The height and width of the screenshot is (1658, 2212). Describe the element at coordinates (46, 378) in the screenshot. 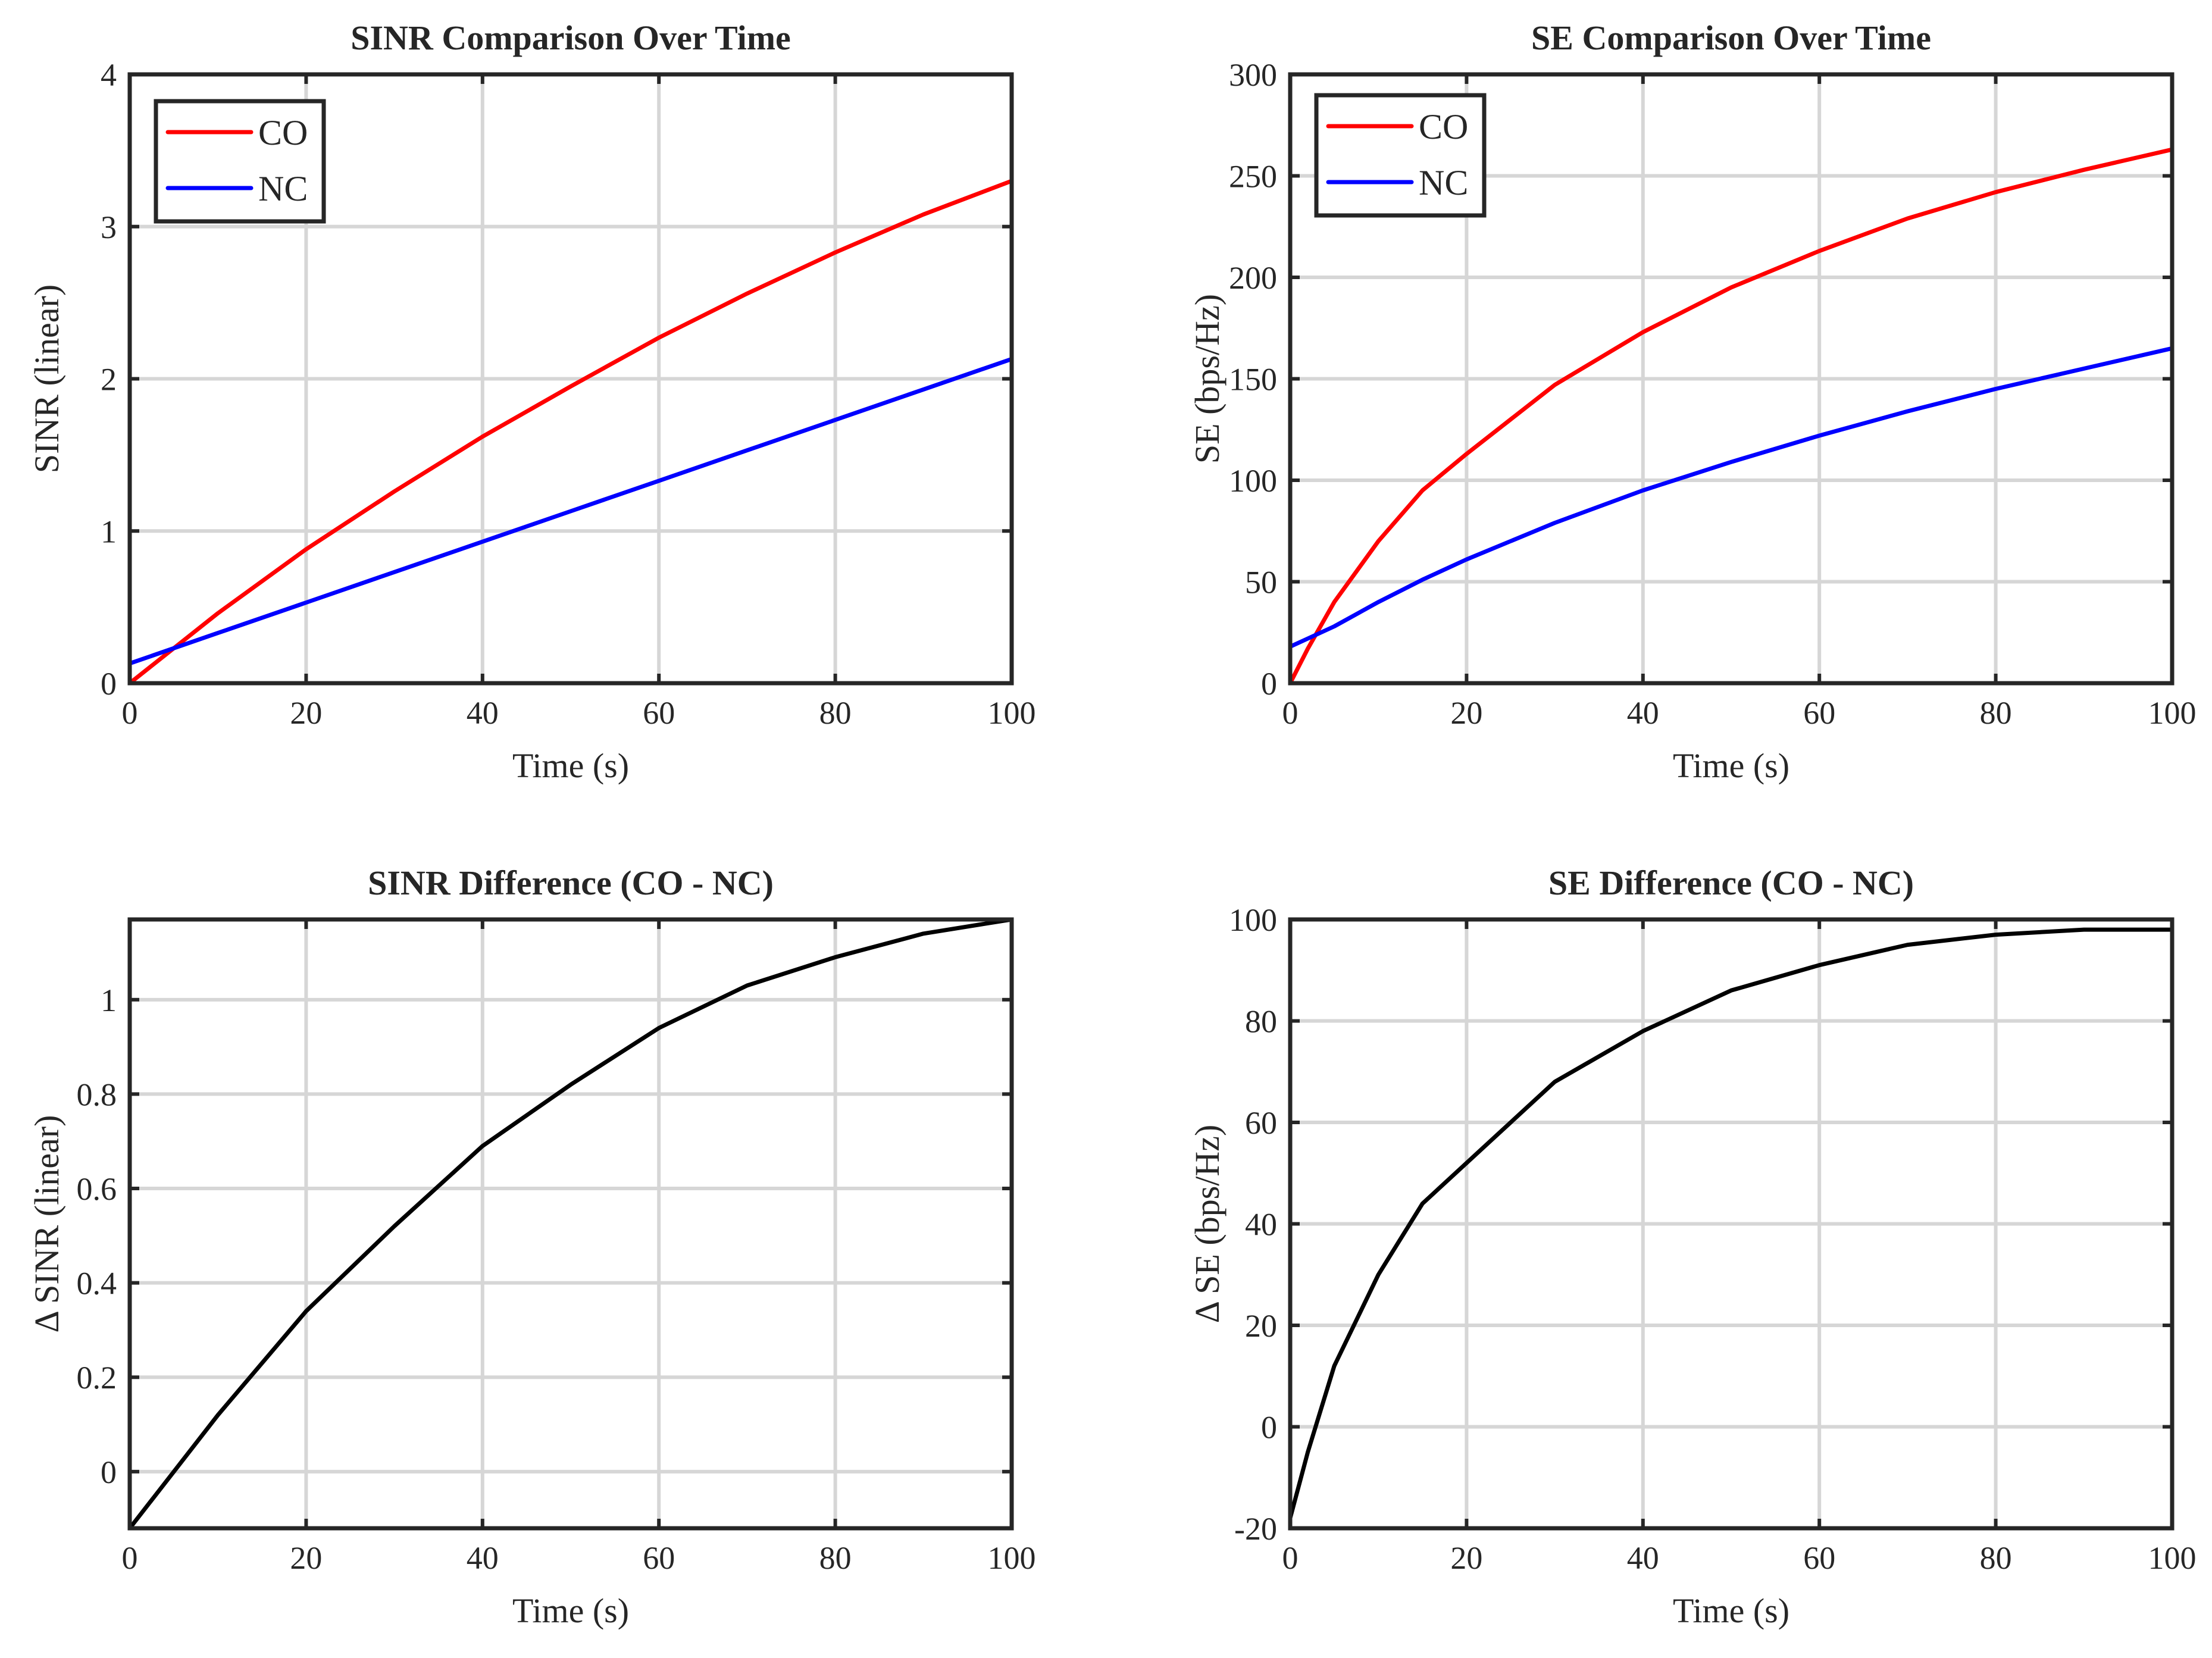

I see `y-axis-label: SINR (linear)` at that location.